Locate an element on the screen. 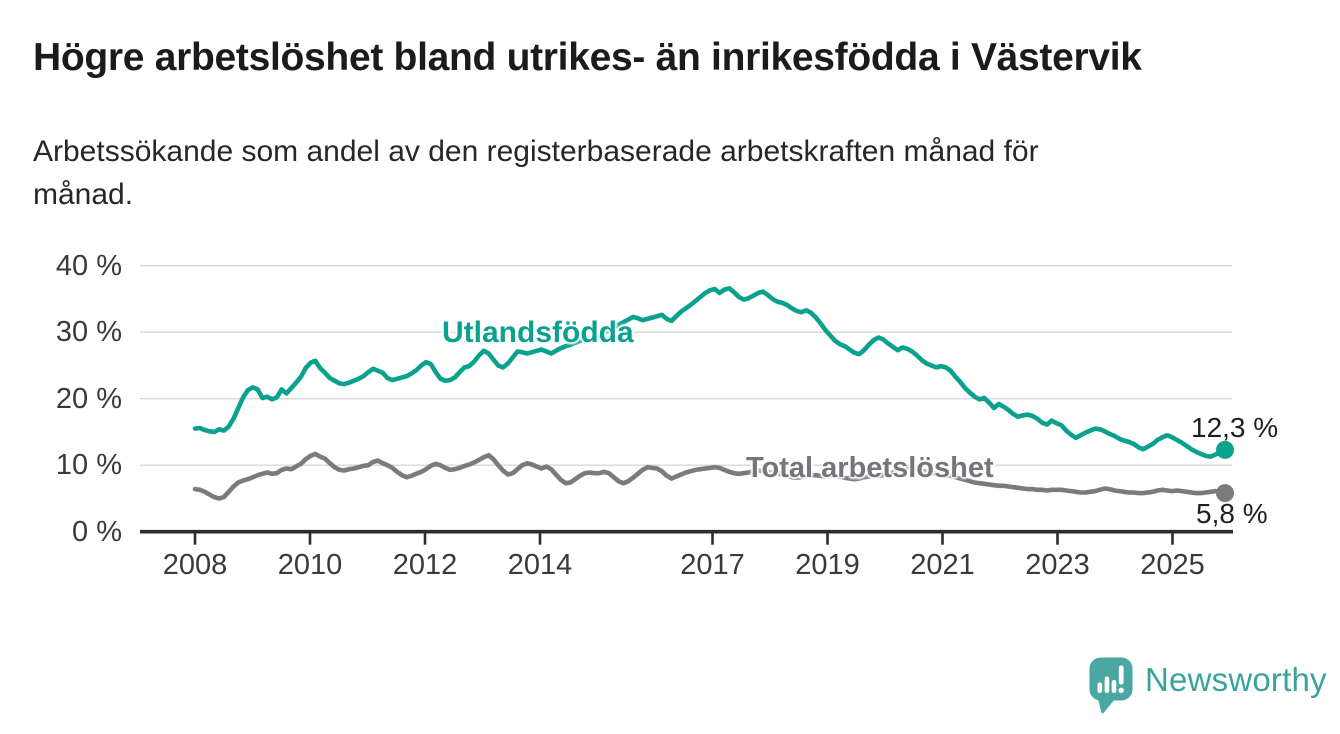  x-axis-tick-2010: 2010 is located at coordinates (310, 565).